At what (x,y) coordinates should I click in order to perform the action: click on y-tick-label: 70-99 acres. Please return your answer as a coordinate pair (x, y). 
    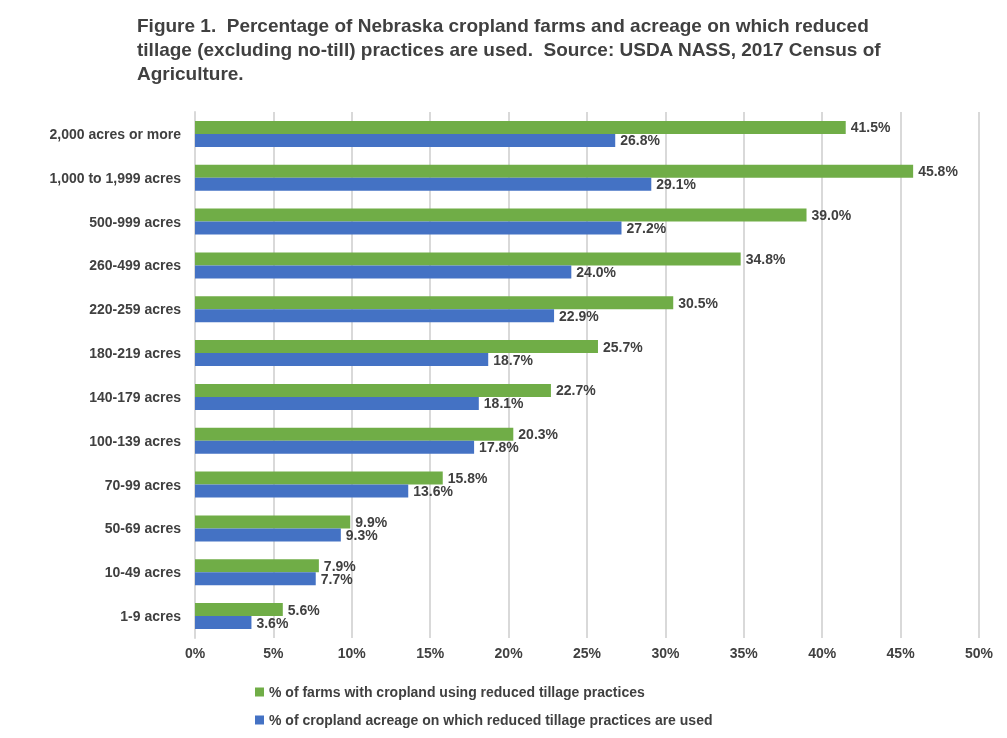
    Looking at the image, I should click on (143, 484).